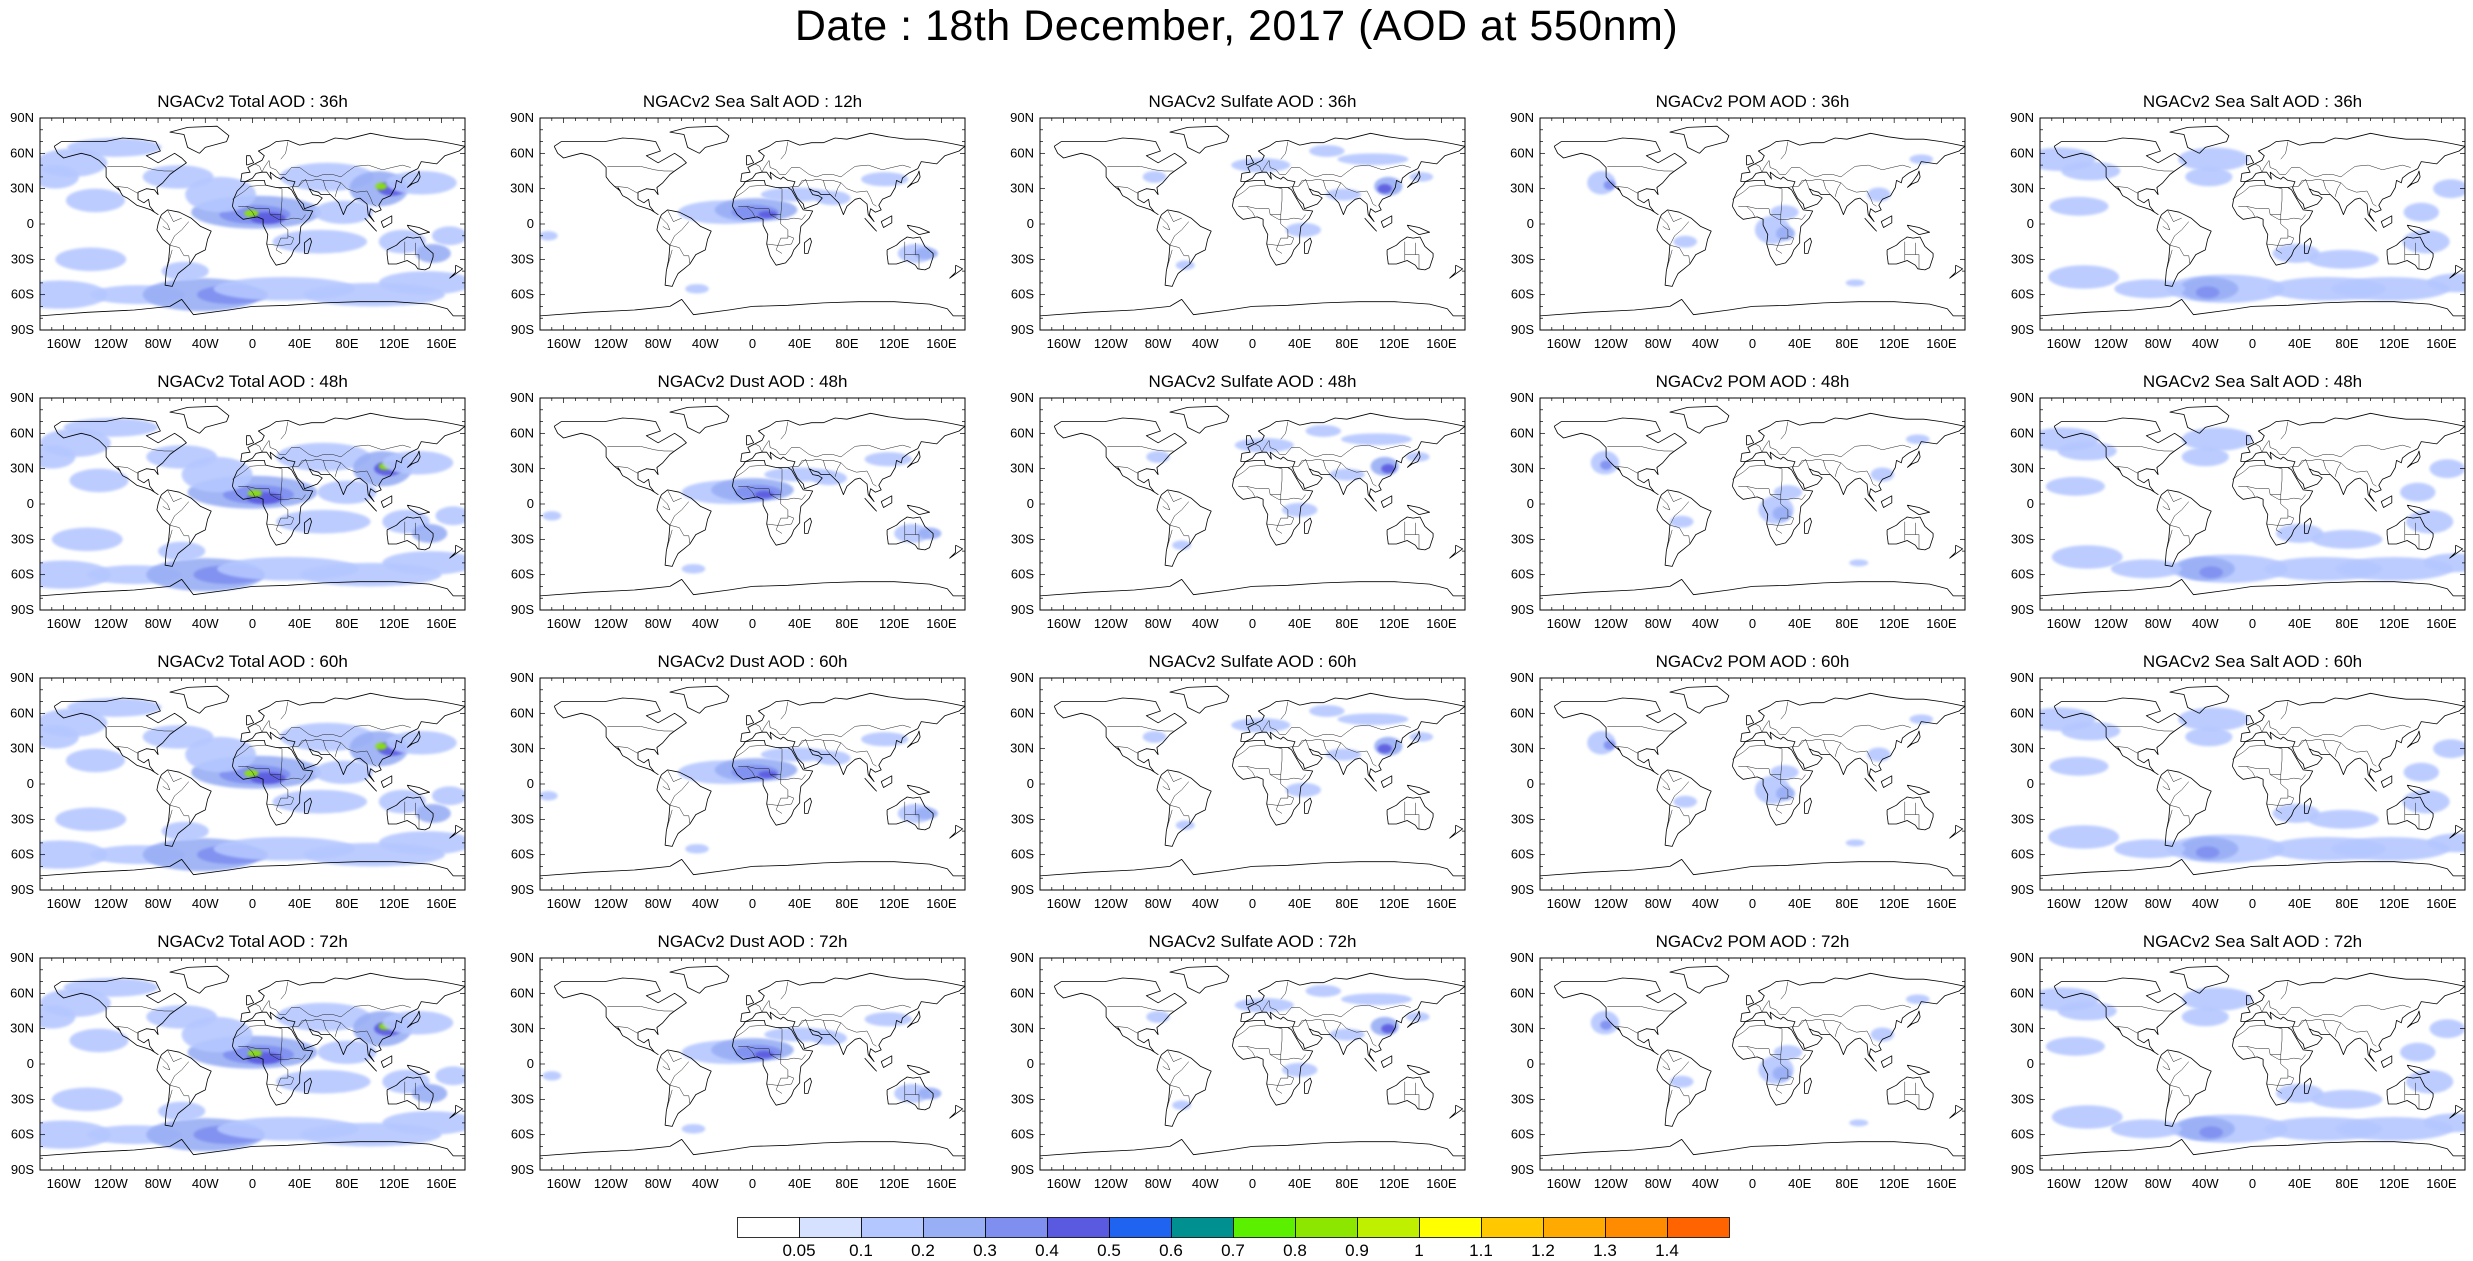 The height and width of the screenshot is (1261, 2473). Describe the element at coordinates (2030, 503) in the screenshot. I see `lat-tick-label: 0` at that location.